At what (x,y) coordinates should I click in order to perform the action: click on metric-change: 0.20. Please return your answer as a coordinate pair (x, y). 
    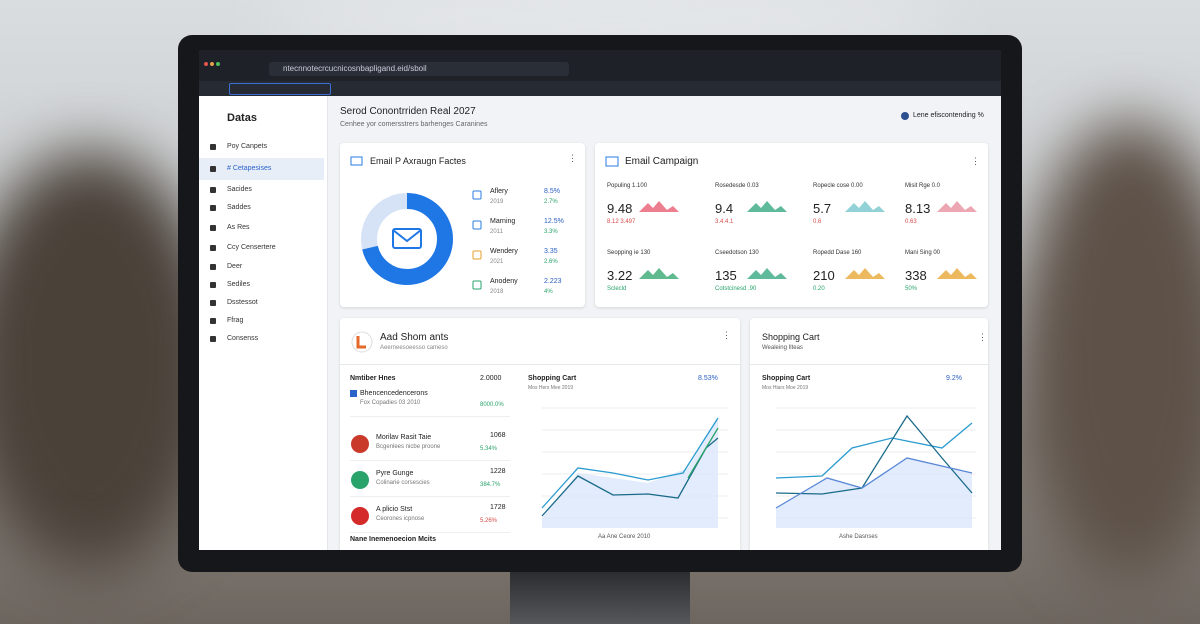
    Looking at the image, I should click on (819, 289).